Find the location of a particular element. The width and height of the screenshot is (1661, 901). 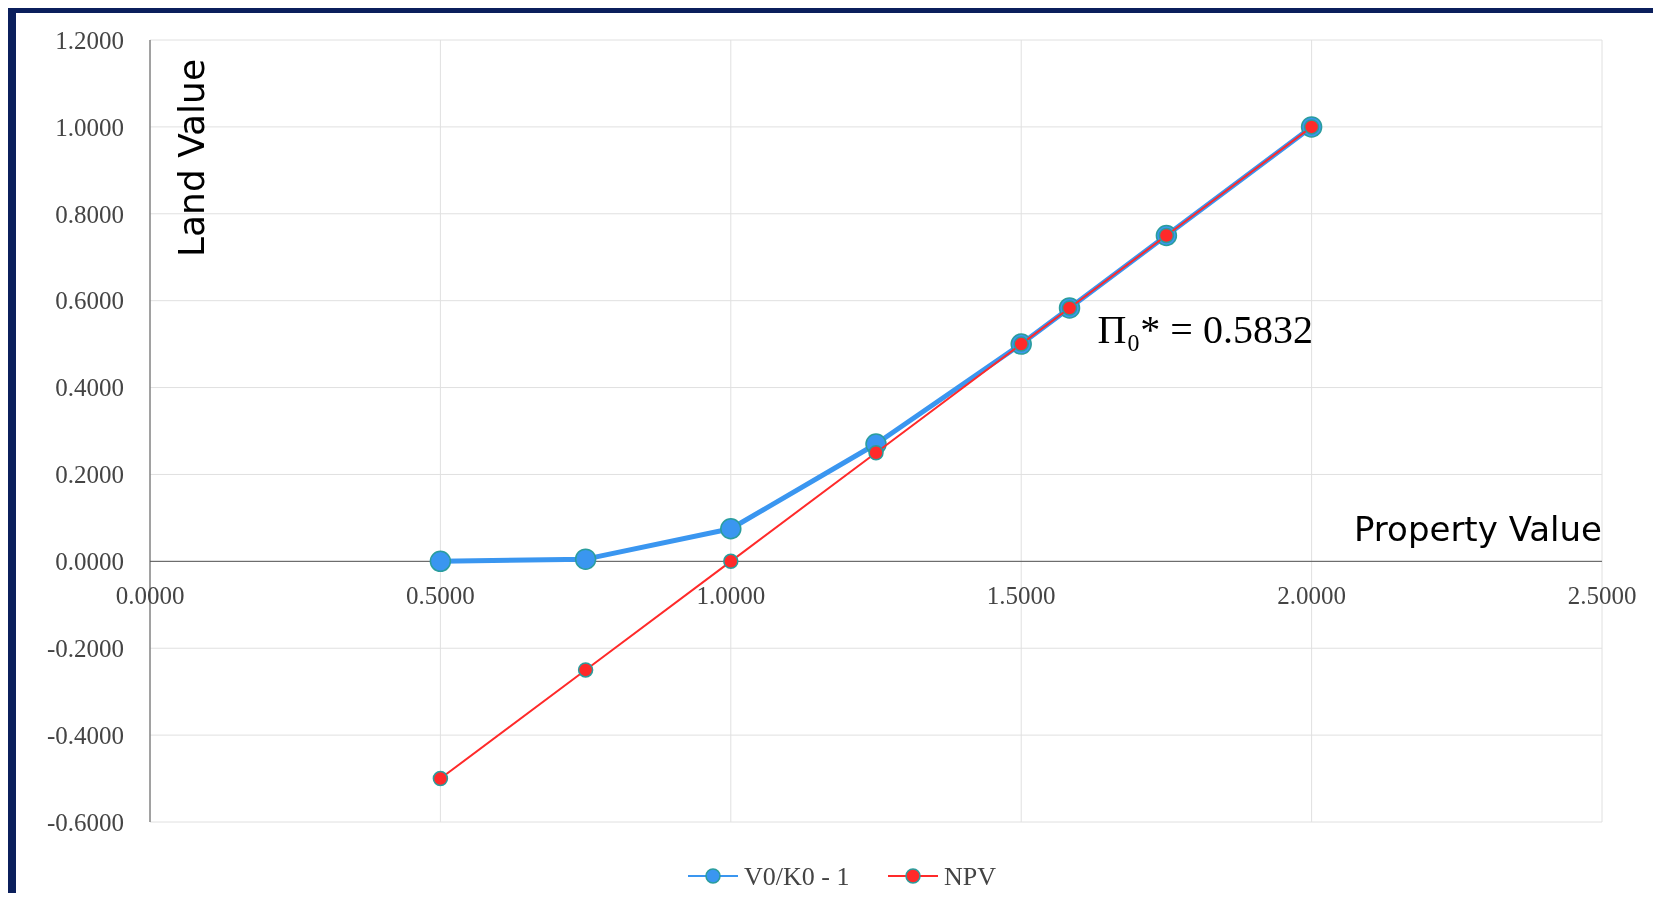

y-tick-label: 1.0000 is located at coordinates (89, 127).